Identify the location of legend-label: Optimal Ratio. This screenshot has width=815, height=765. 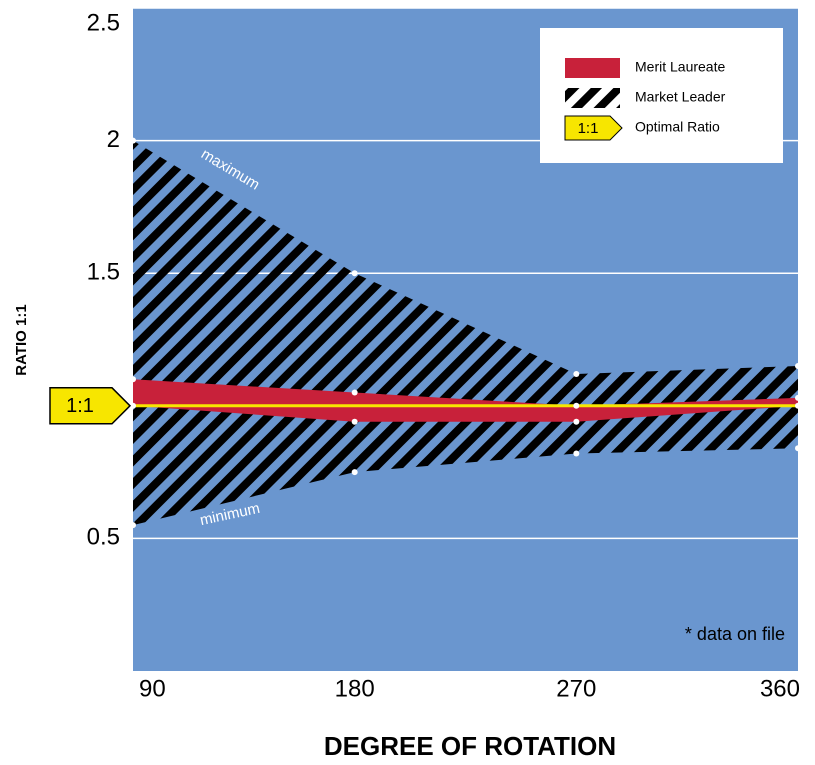
(677, 127).